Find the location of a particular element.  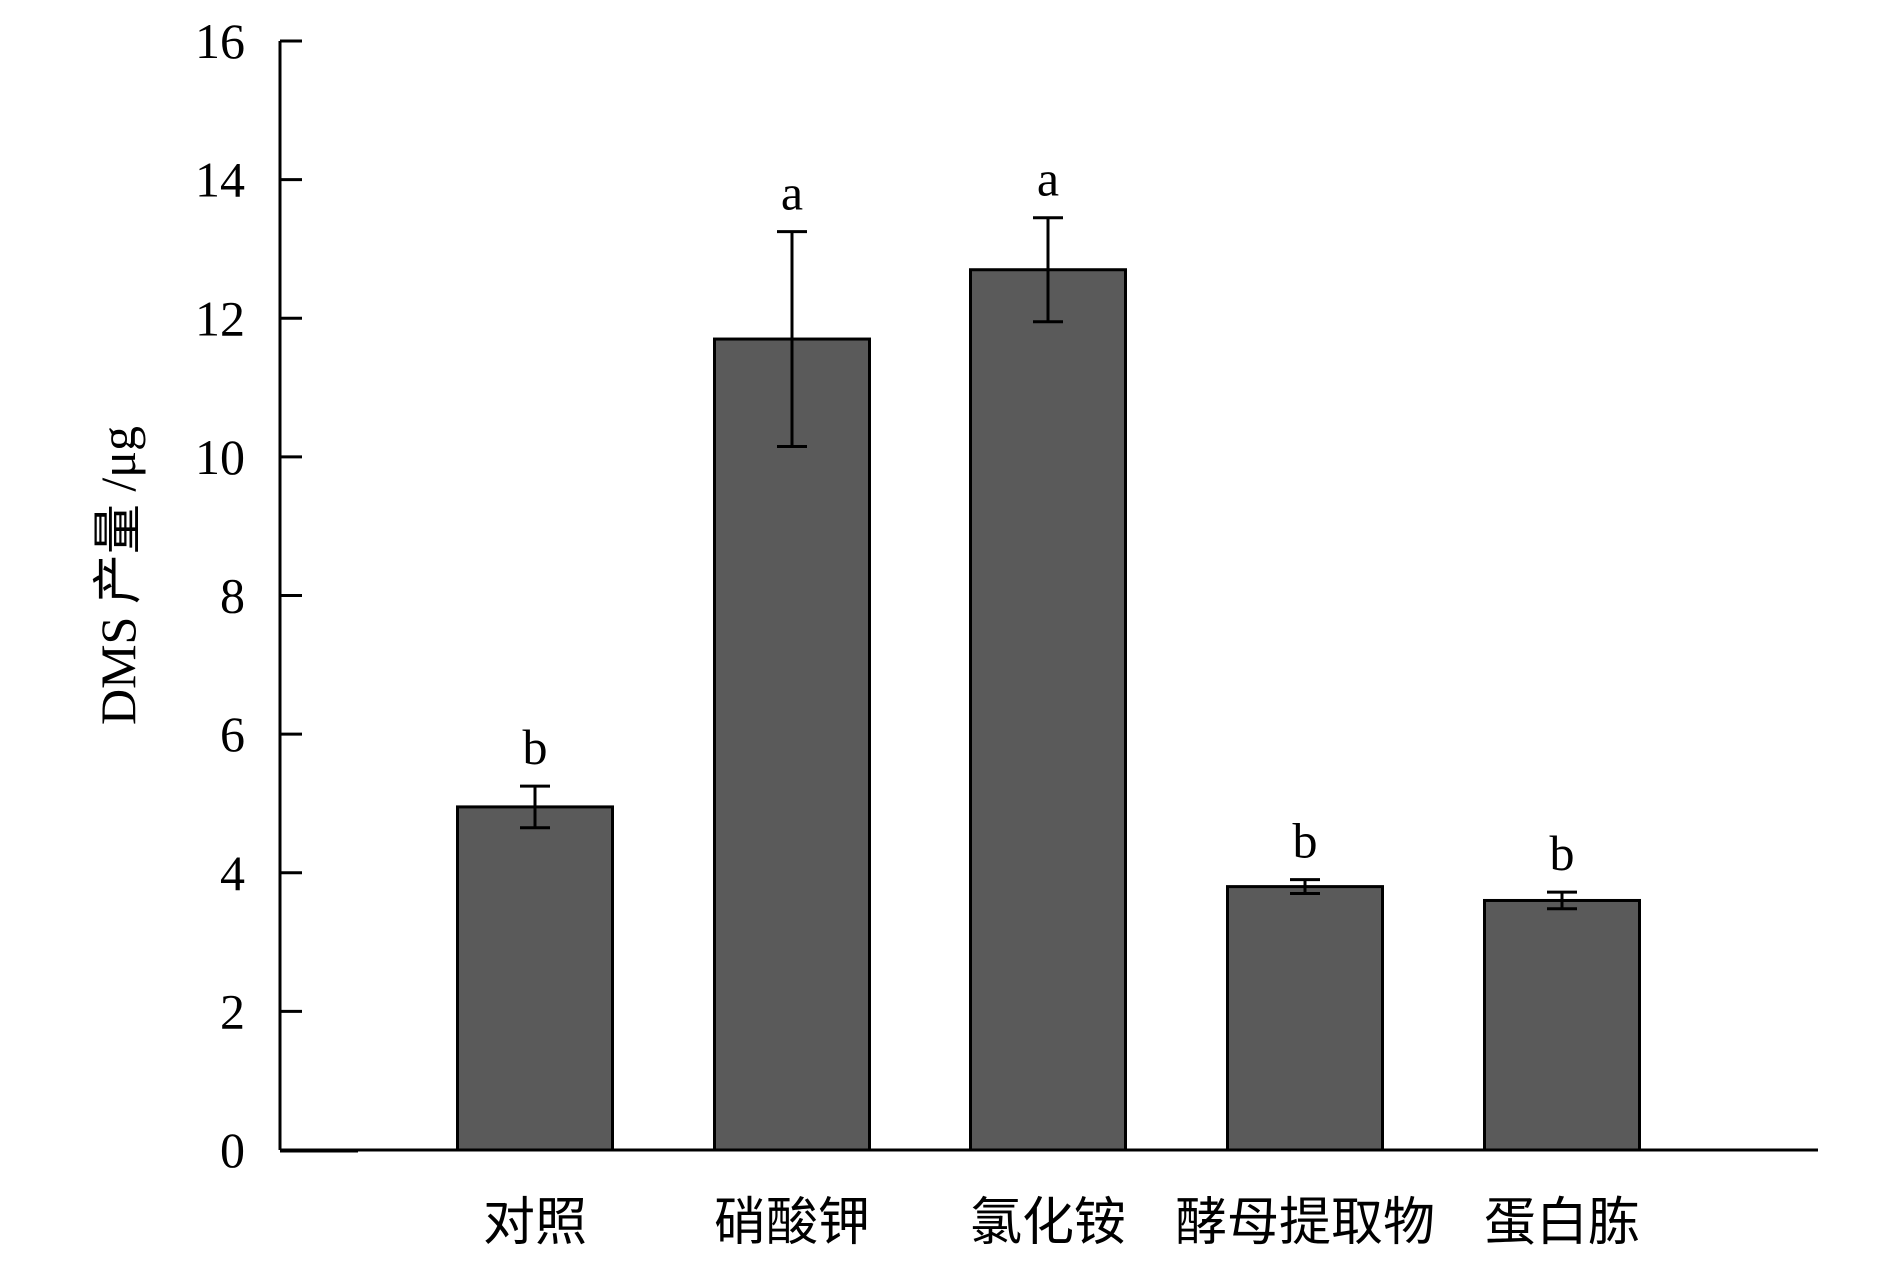

y-tick-label: 14 is located at coordinates (220, 180).